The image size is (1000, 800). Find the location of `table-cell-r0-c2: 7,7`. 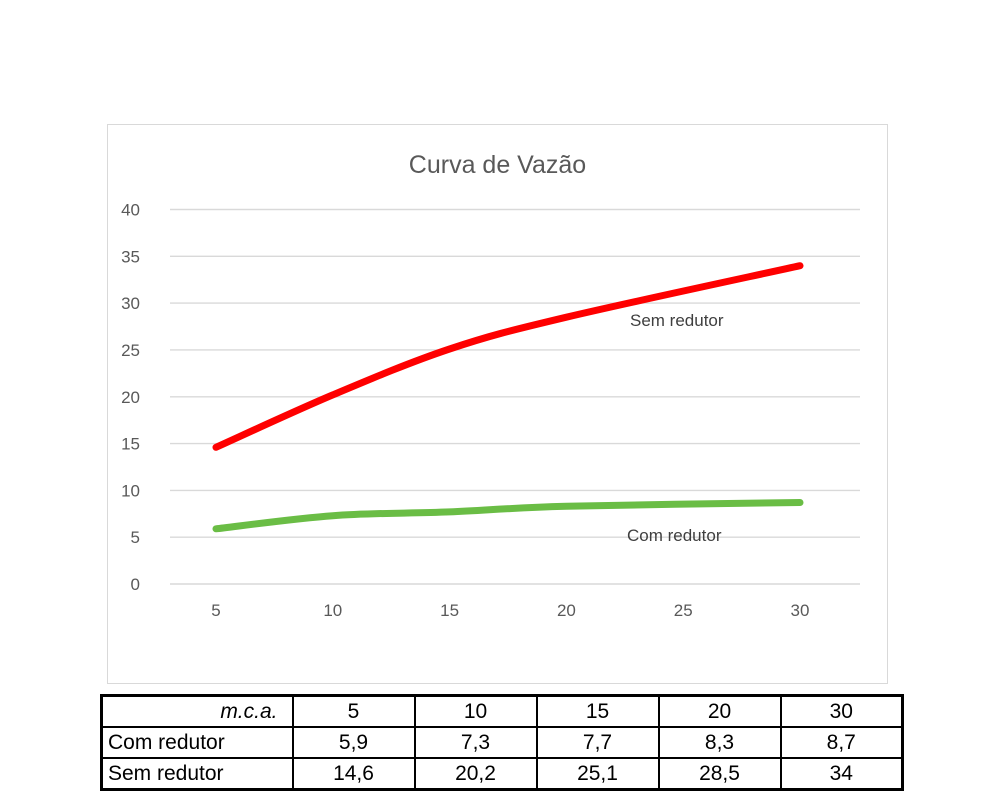

table-cell-r0-c2: 7,7 is located at coordinates (597, 742).